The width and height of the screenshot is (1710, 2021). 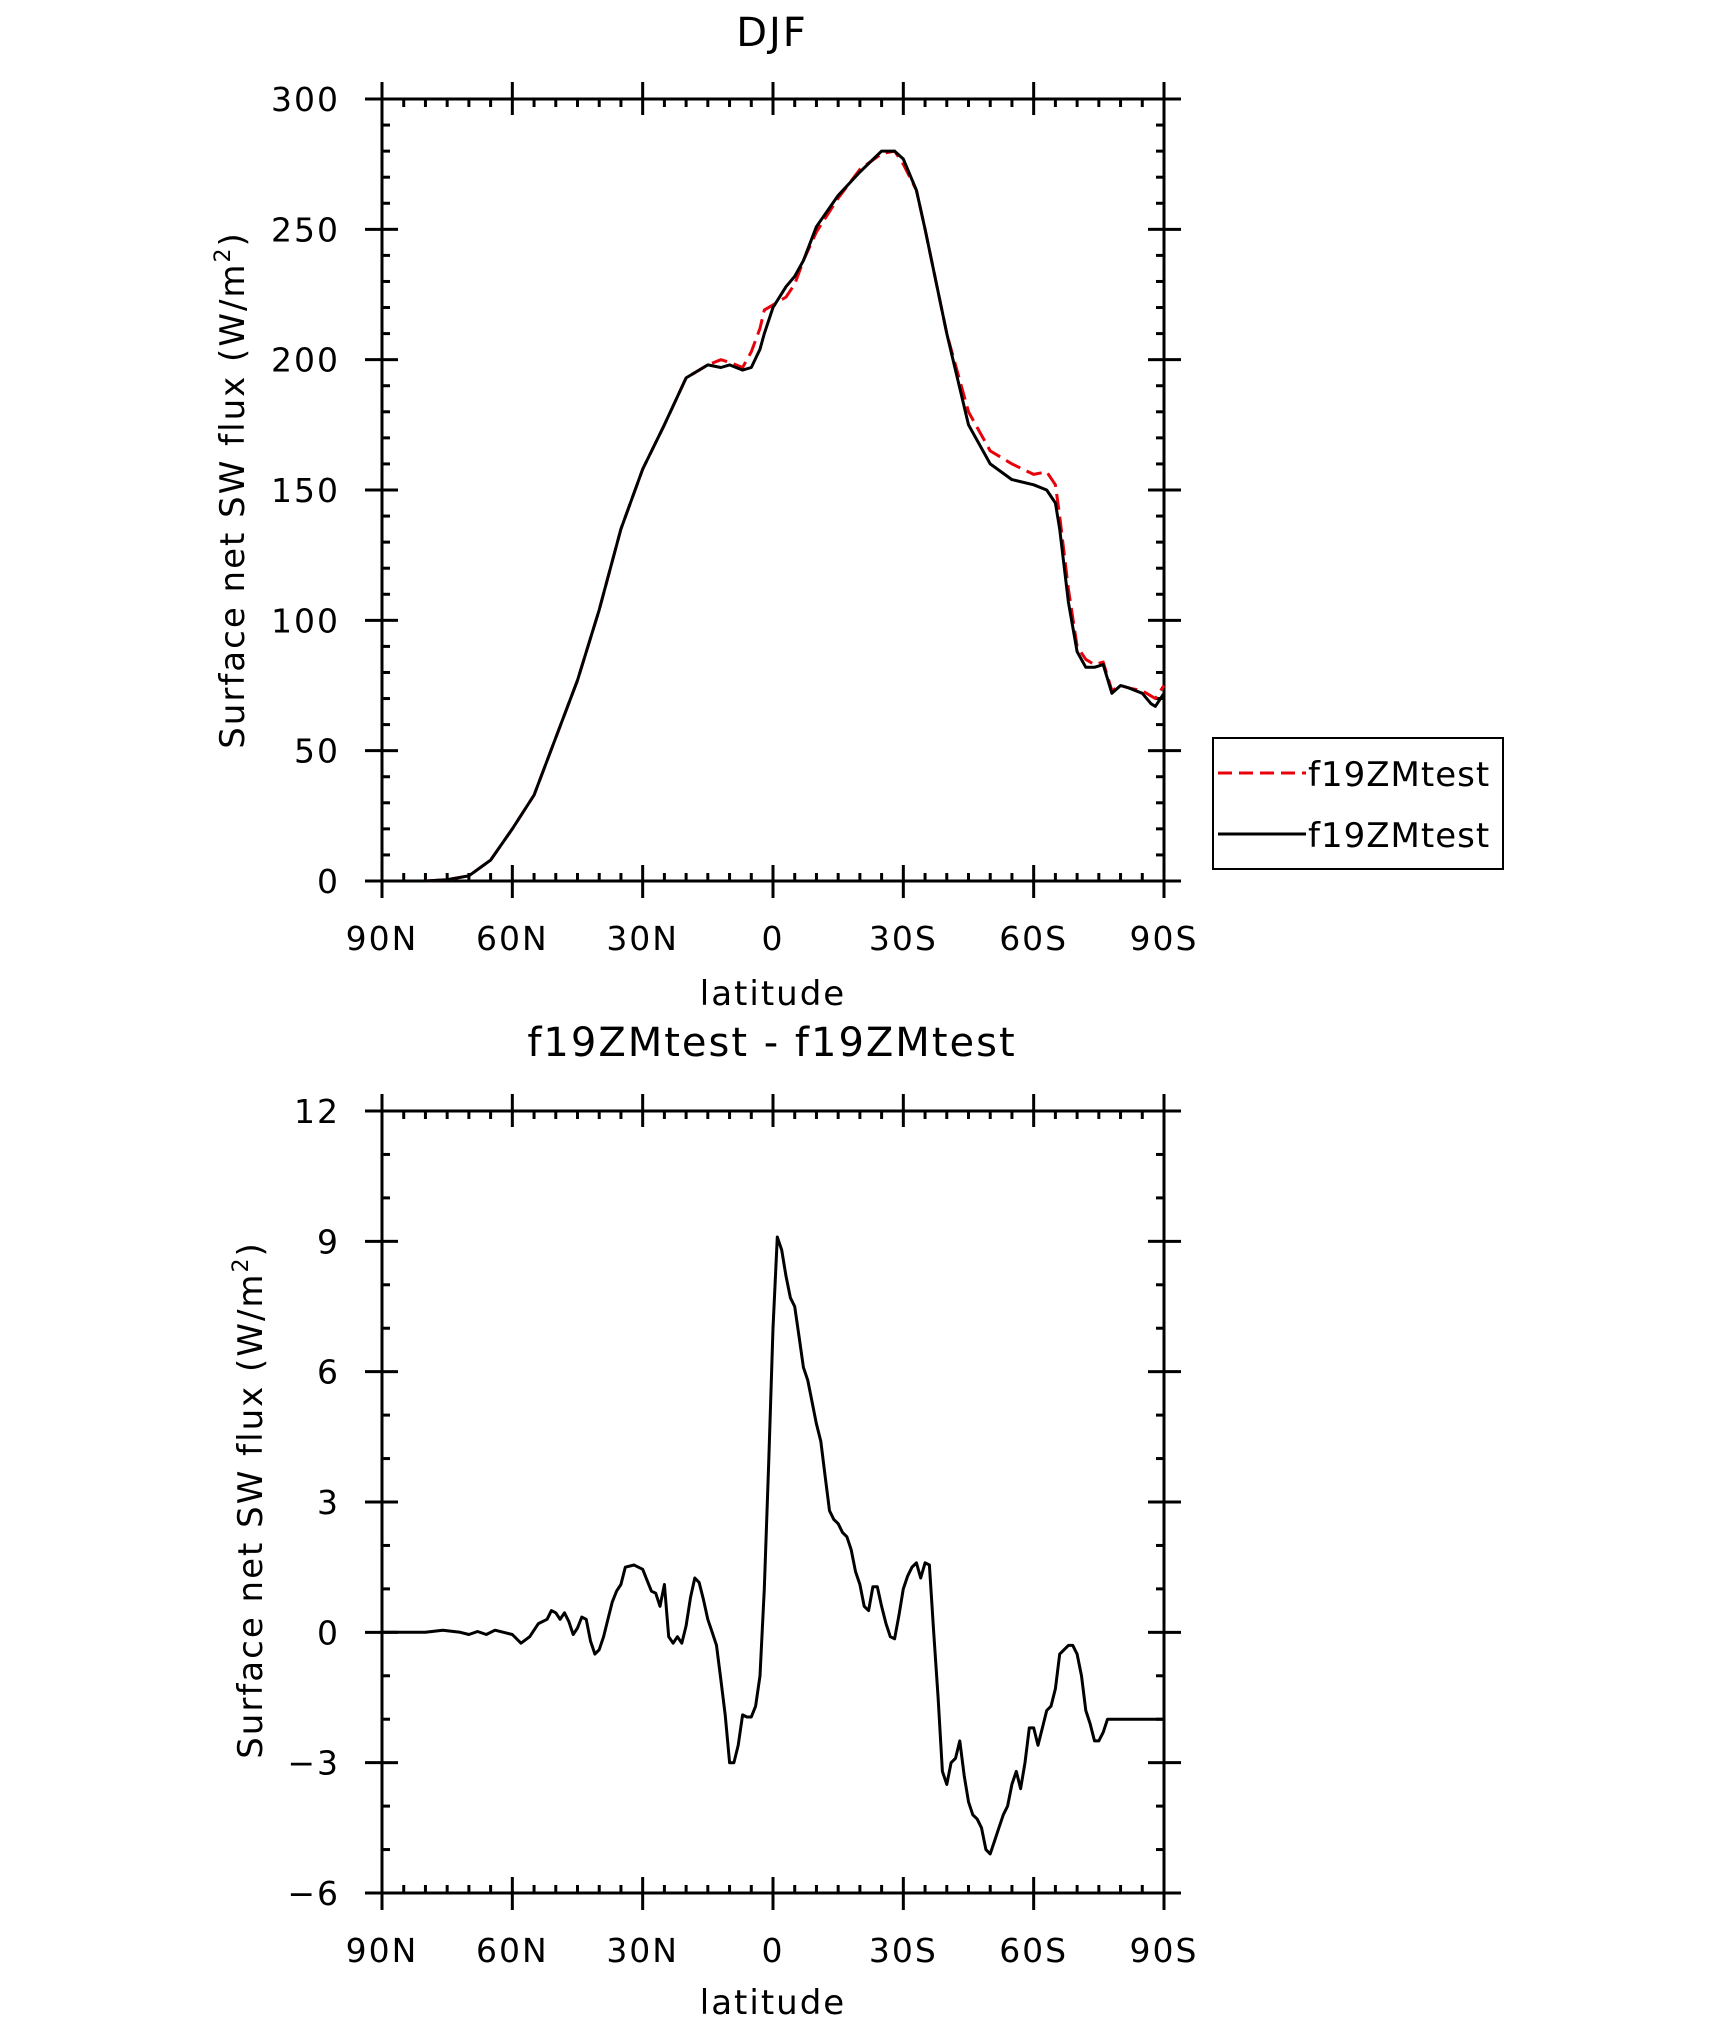 What do you see at coordinates (772, 33) in the screenshot?
I see `chart-title: DJF` at bounding box center [772, 33].